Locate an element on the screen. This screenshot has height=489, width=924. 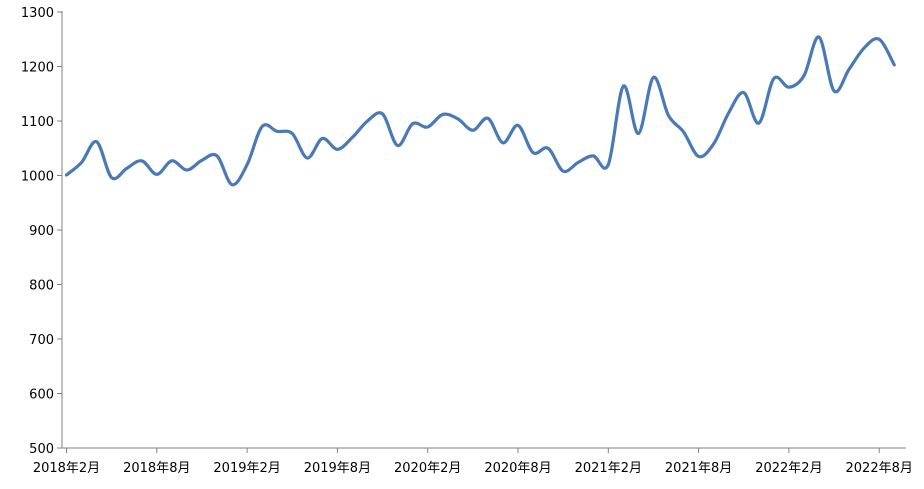
x-tick-label: 2018年2月 is located at coordinates (66, 468).